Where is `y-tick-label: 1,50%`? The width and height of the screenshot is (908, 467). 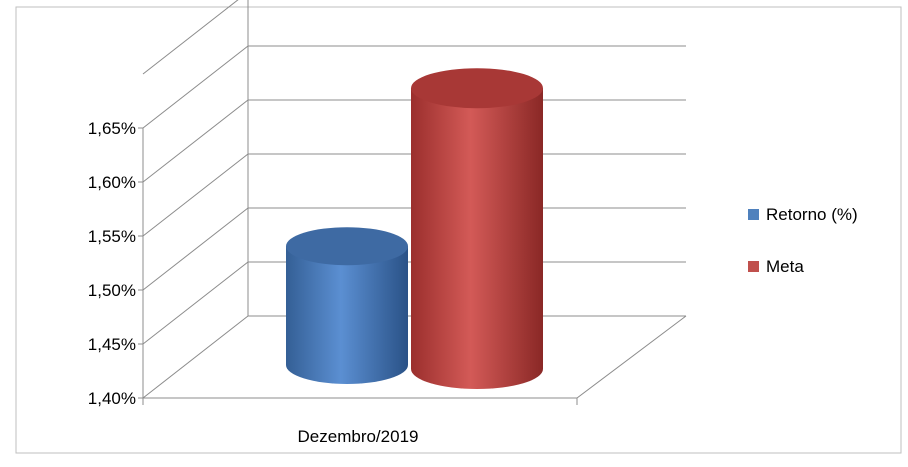
y-tick-label: 1,50% is located at coordinates (112, 290).